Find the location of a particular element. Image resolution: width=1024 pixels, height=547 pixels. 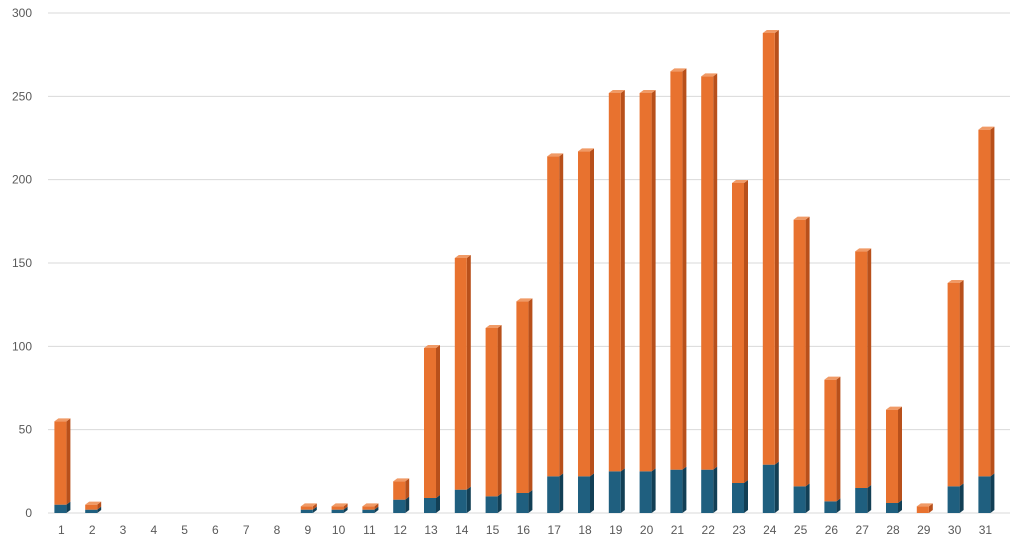

bar-lower-27-front is located at coordinates (861, 500).